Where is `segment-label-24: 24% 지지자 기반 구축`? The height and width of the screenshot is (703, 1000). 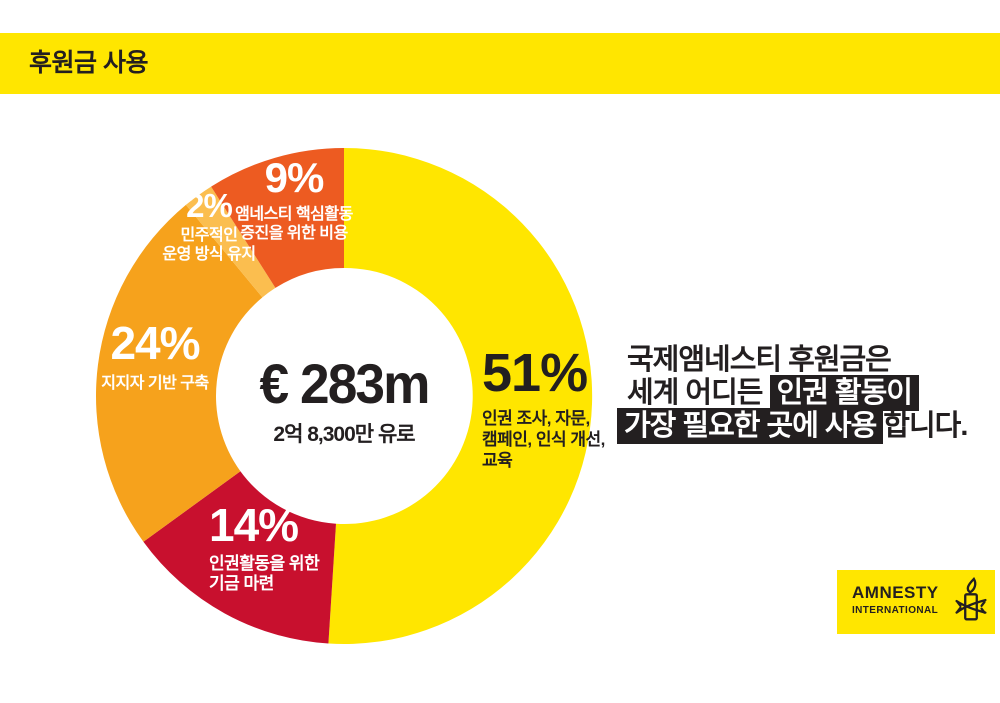 segment-label-24: 24% 지지자 기반 구축 is located at coordinates (155, 356).